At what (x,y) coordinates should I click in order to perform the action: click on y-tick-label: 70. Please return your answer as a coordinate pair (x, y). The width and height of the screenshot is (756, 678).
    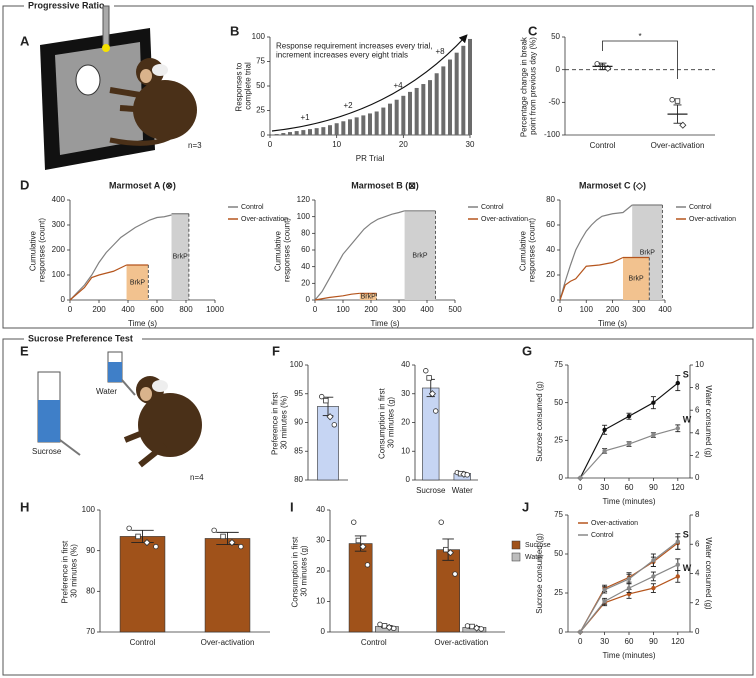
    Looking at the image, I should click on (90, 631).